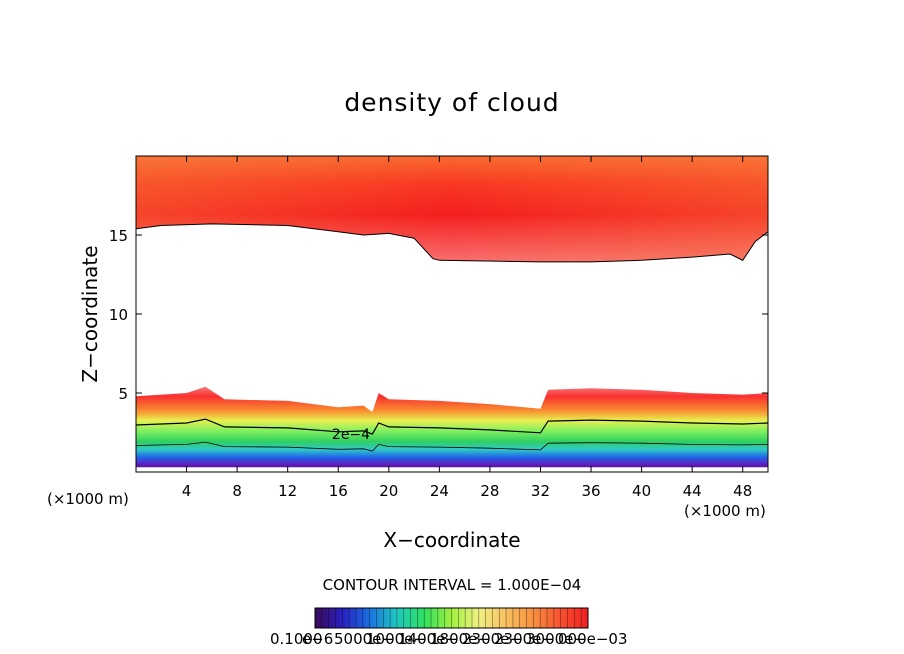 The image size is (904, 654). I want to click on x-tick-label: 24, so click(439, 491).